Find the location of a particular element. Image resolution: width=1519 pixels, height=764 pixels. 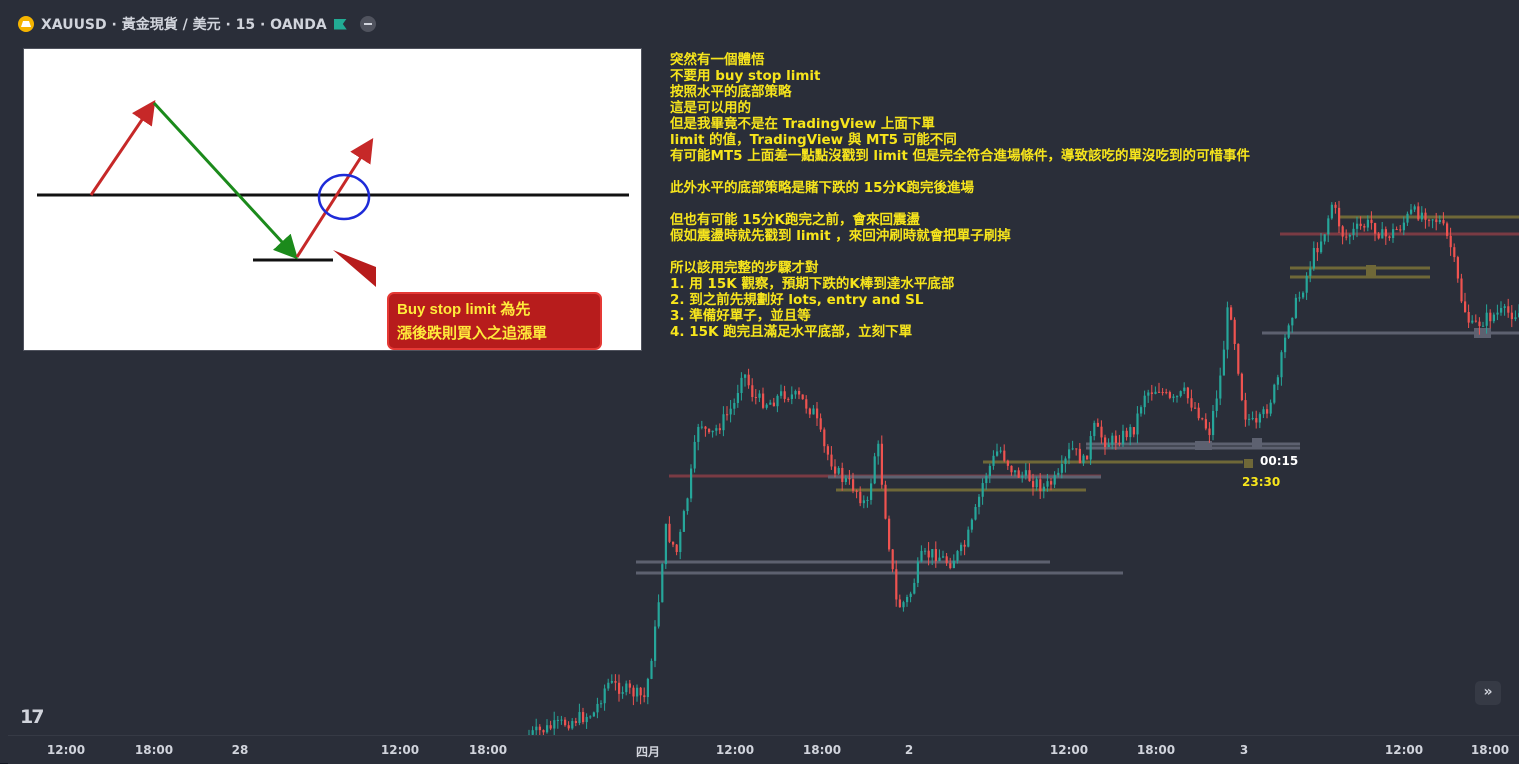

note-line: 此外水平的底部策略是賭下跌的 15分K跑完後進場 is located at coordinates (960, 188).